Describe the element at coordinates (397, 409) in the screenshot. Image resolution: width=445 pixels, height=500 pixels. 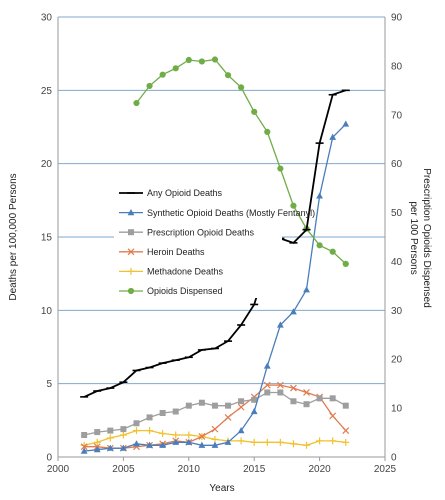
I see `y-tick-label-right: 10` at that location.